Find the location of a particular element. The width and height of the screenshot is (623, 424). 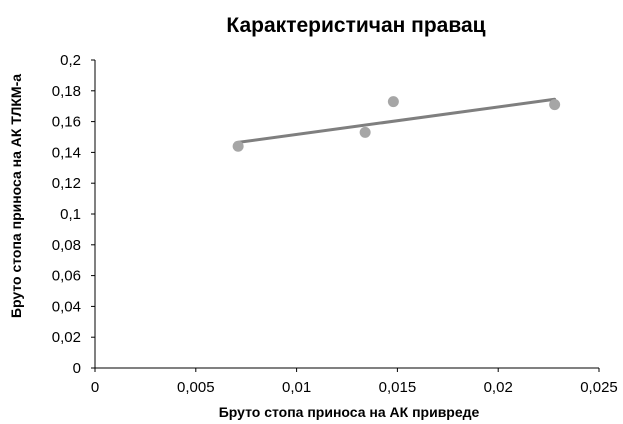

y-tick-label: 0,1 is located at coordinates (70, 214).